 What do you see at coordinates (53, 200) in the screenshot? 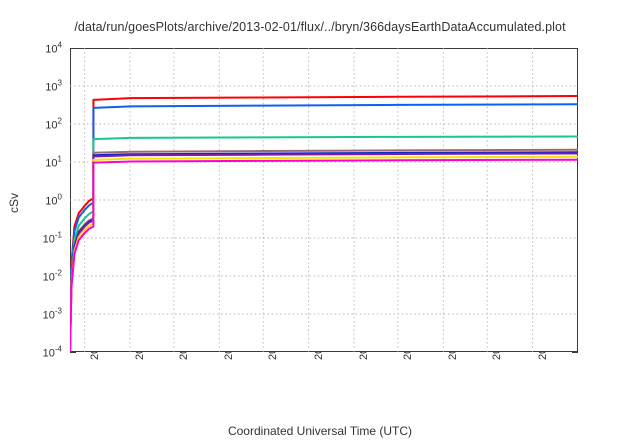
I see `y-tick-label: 10⁰` at bounding box center [53, 200].